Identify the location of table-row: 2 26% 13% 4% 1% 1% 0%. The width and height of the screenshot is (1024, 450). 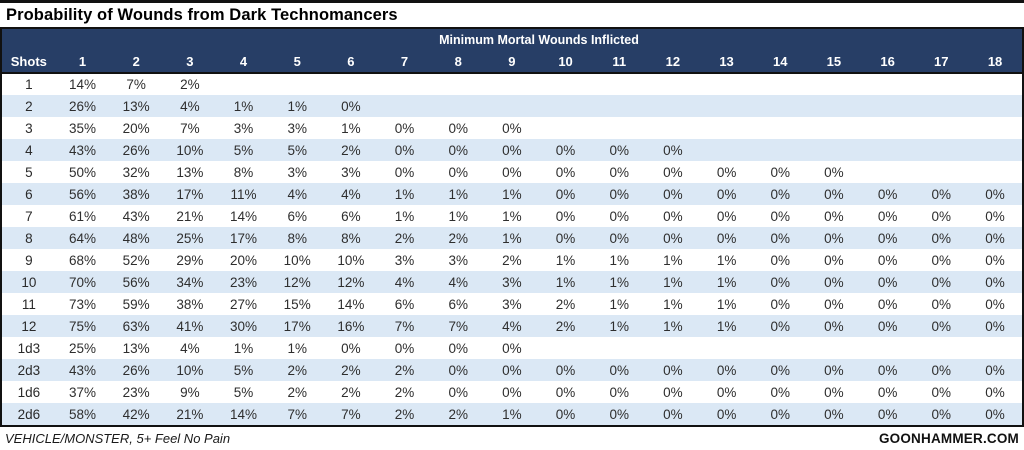
(512, 106).